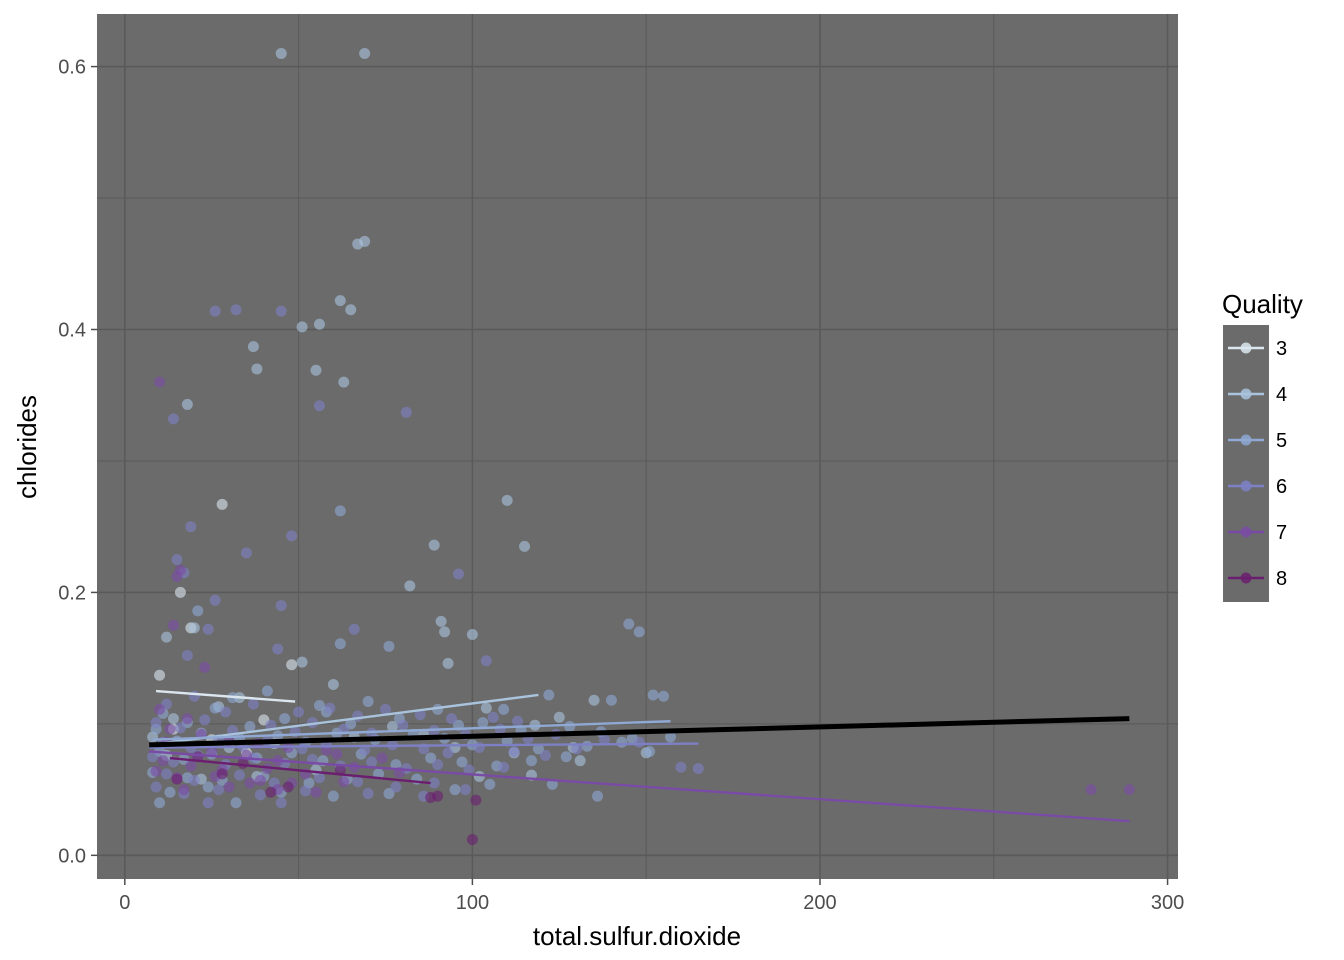 The height and width of the screenshot is (960, 1344). Describe the element at coordinates (1246, 440) in the screenshot. I see `legend-key-point` at that location.